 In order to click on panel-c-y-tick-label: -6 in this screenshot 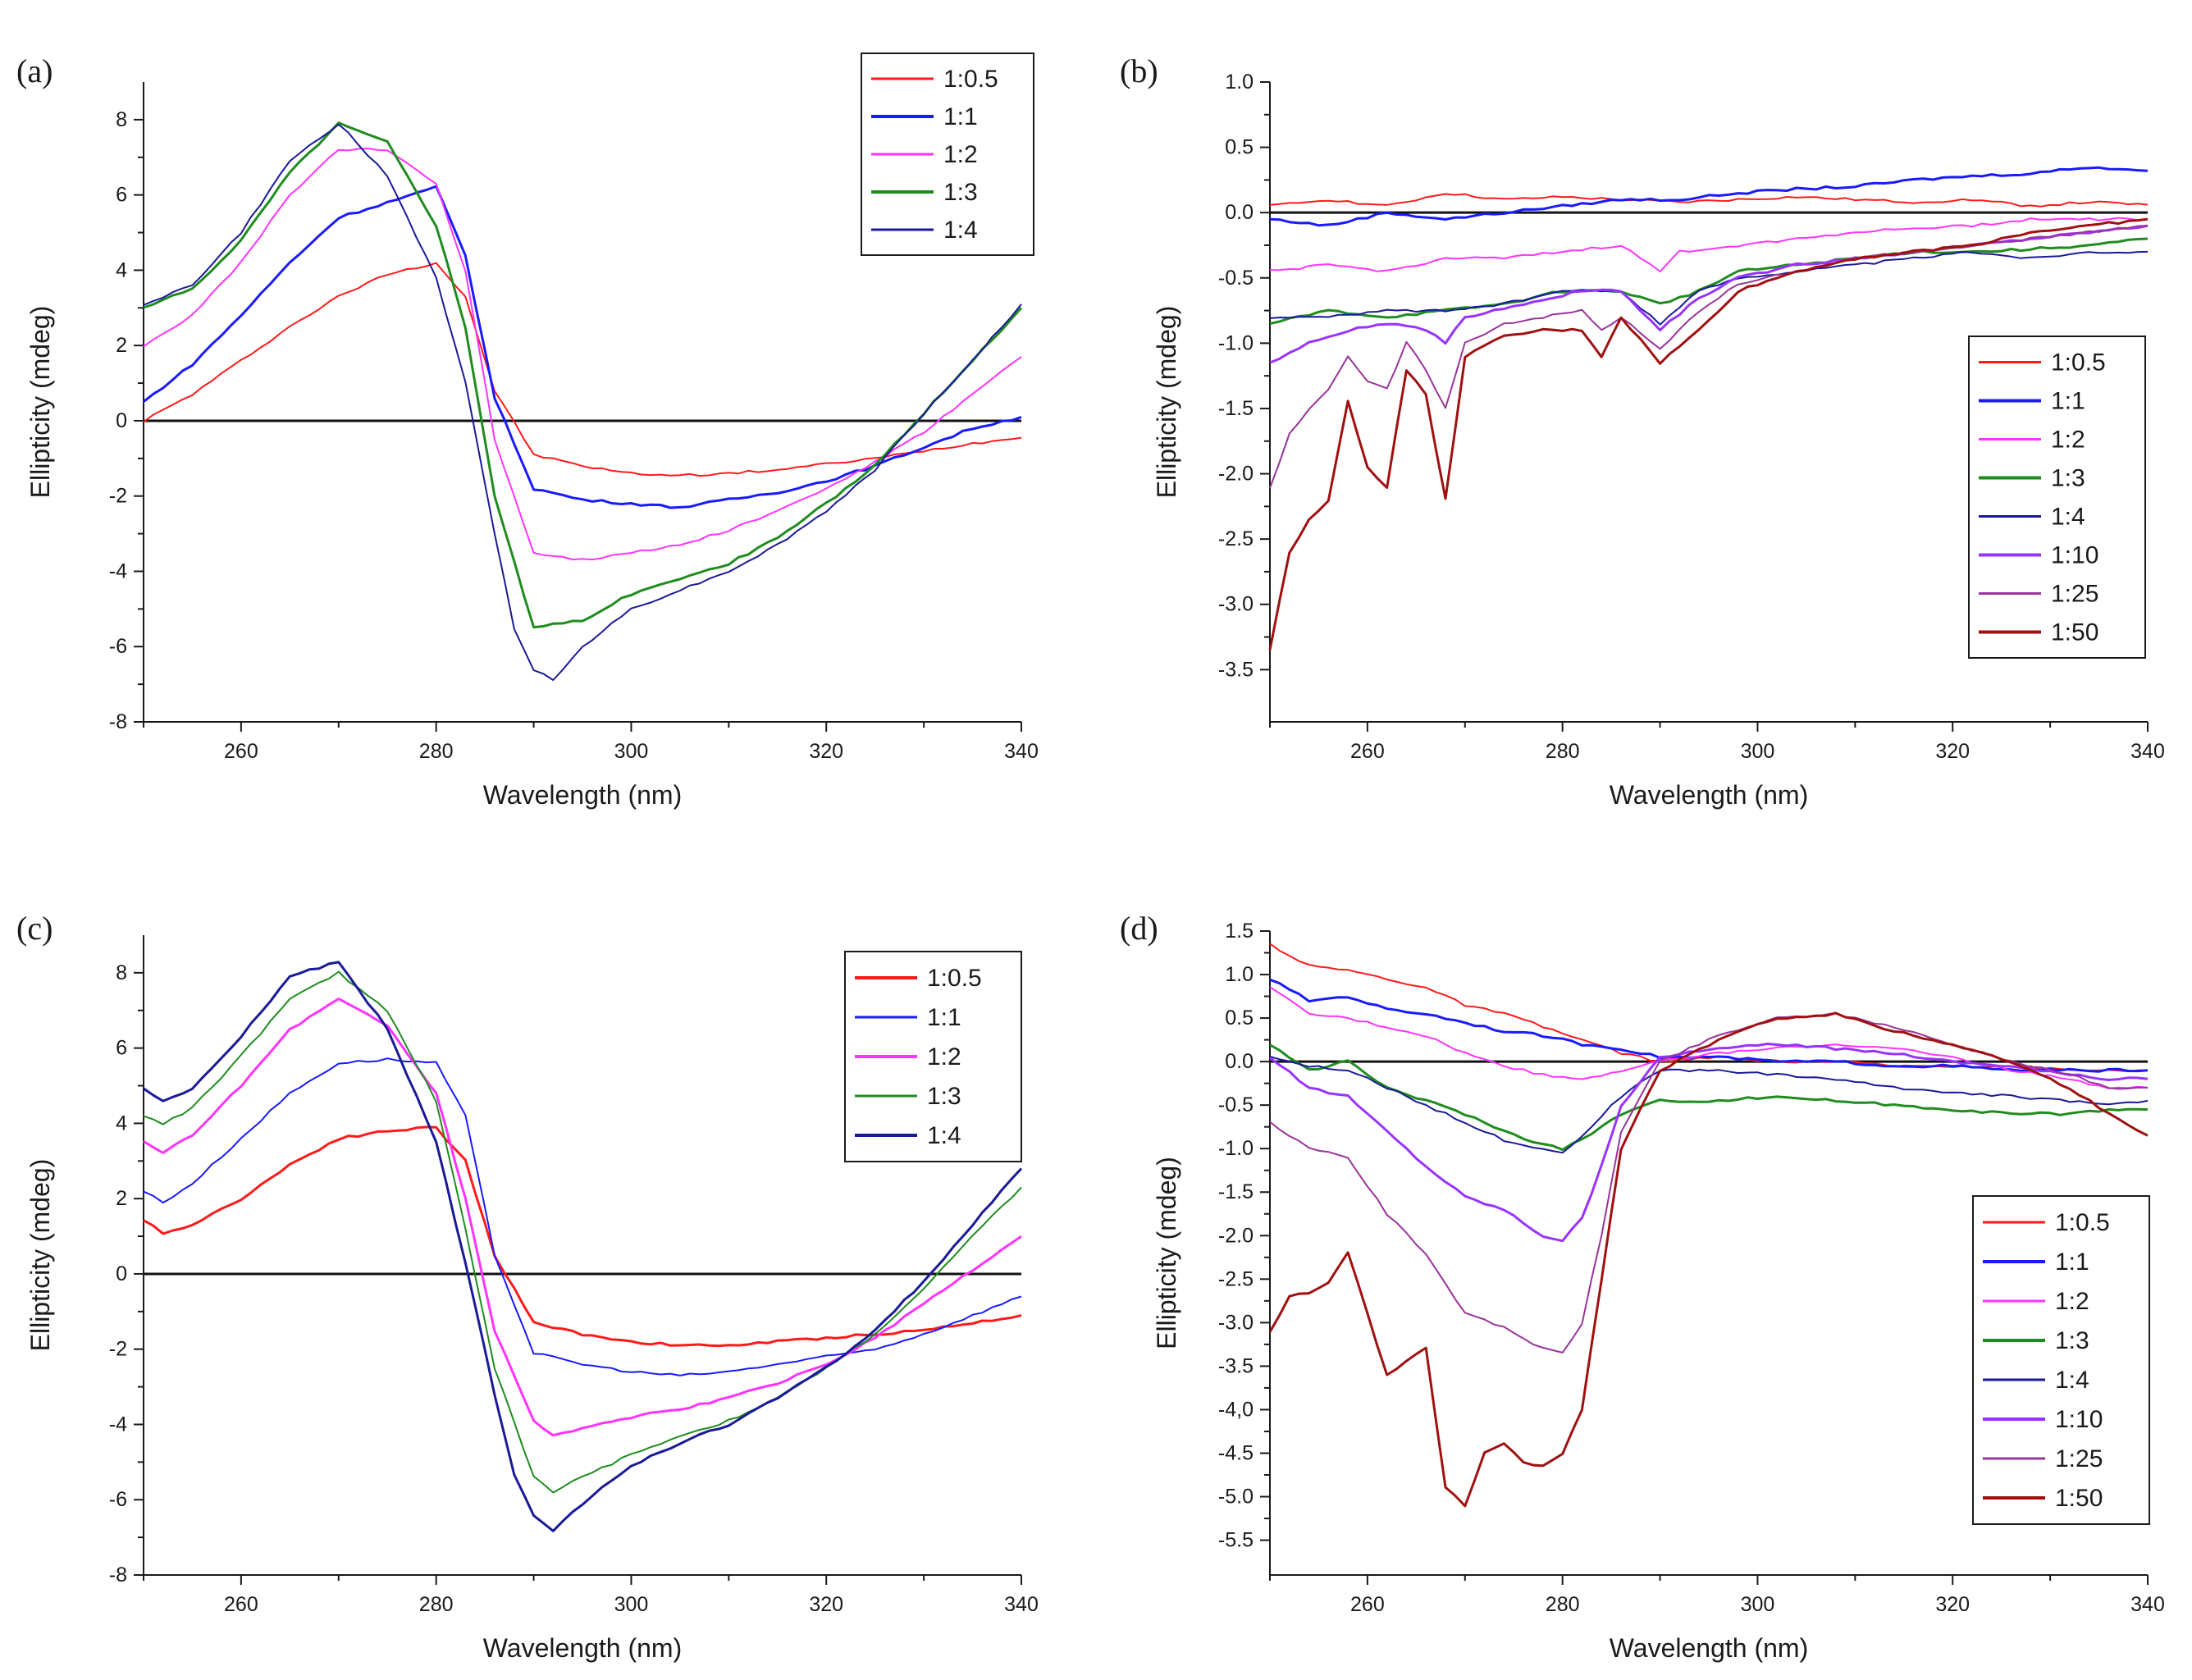, I will do `click(118, 1499)`.